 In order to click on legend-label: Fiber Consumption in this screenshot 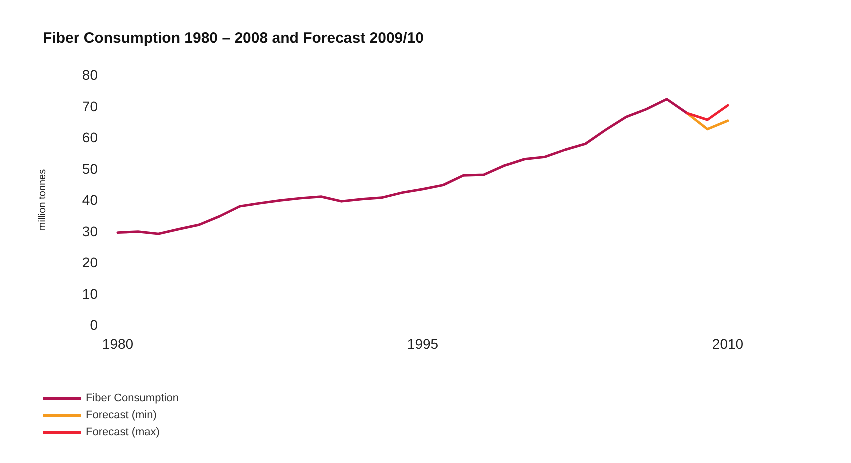, I will do `click(132, 398)`.